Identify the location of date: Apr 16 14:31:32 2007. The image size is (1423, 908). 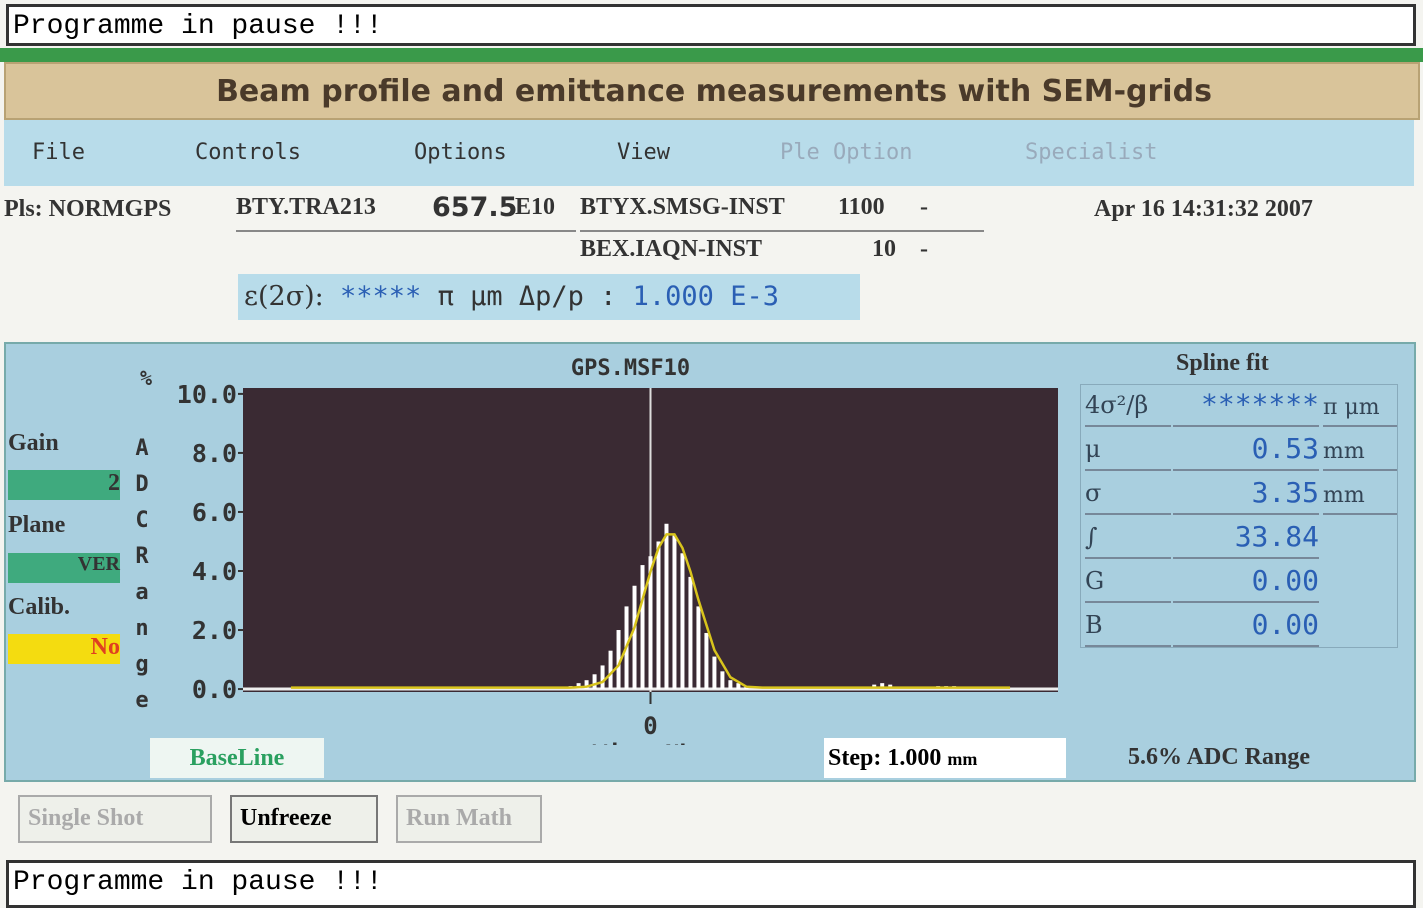
(1203, 209).